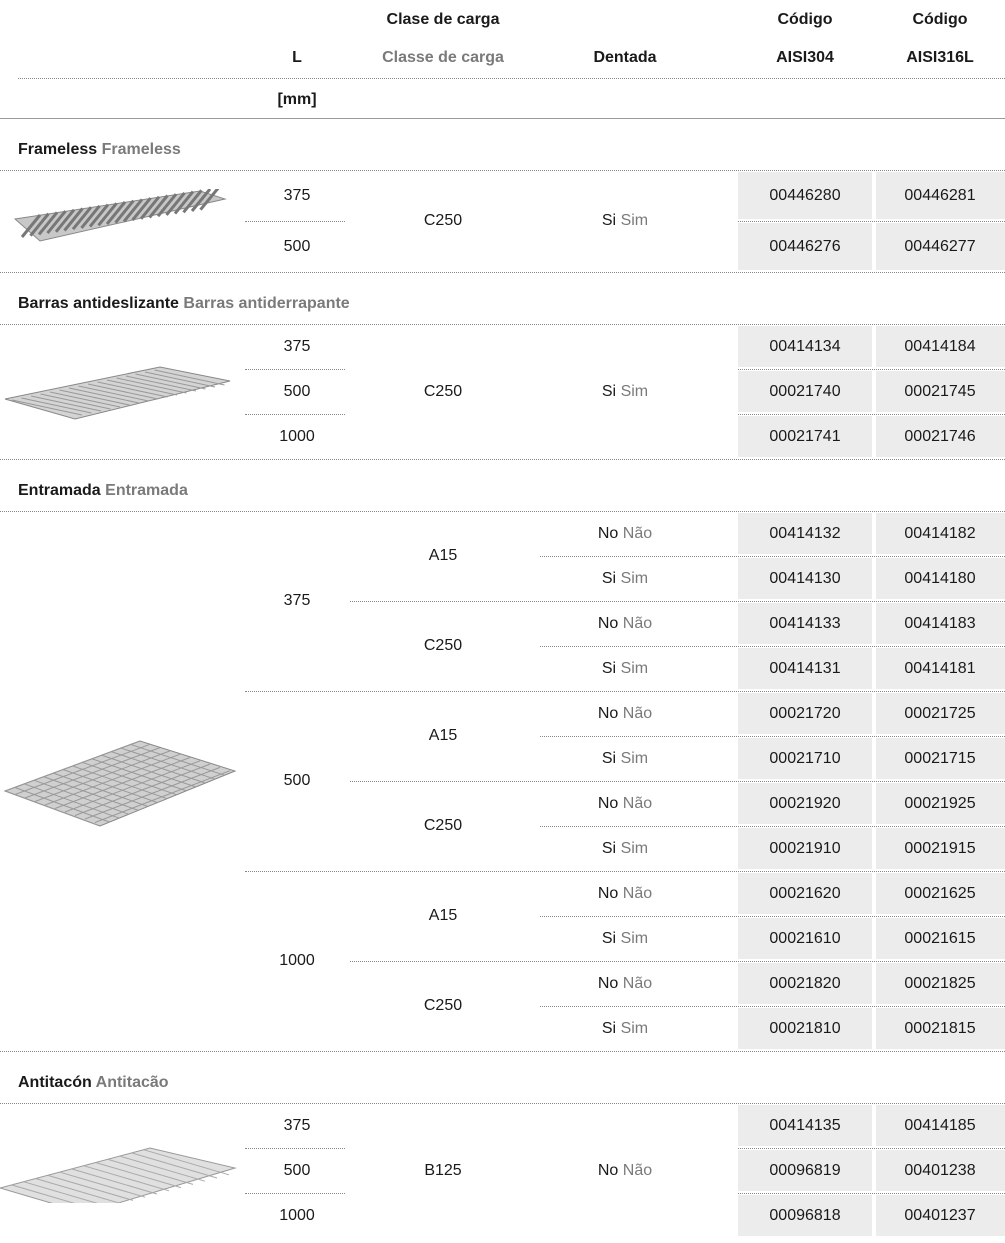  What do you see at coordinates (99, 150) in the screenshot?
I see `section-title: Frameless Frameless` at bounding box center [99, 150].